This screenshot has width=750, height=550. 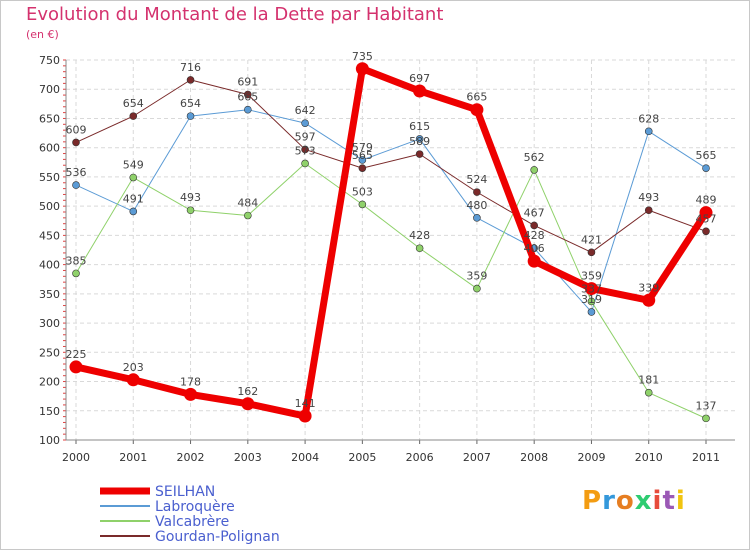 I want to click on data-label-seilhan: 697, so click(x=419, y=78).